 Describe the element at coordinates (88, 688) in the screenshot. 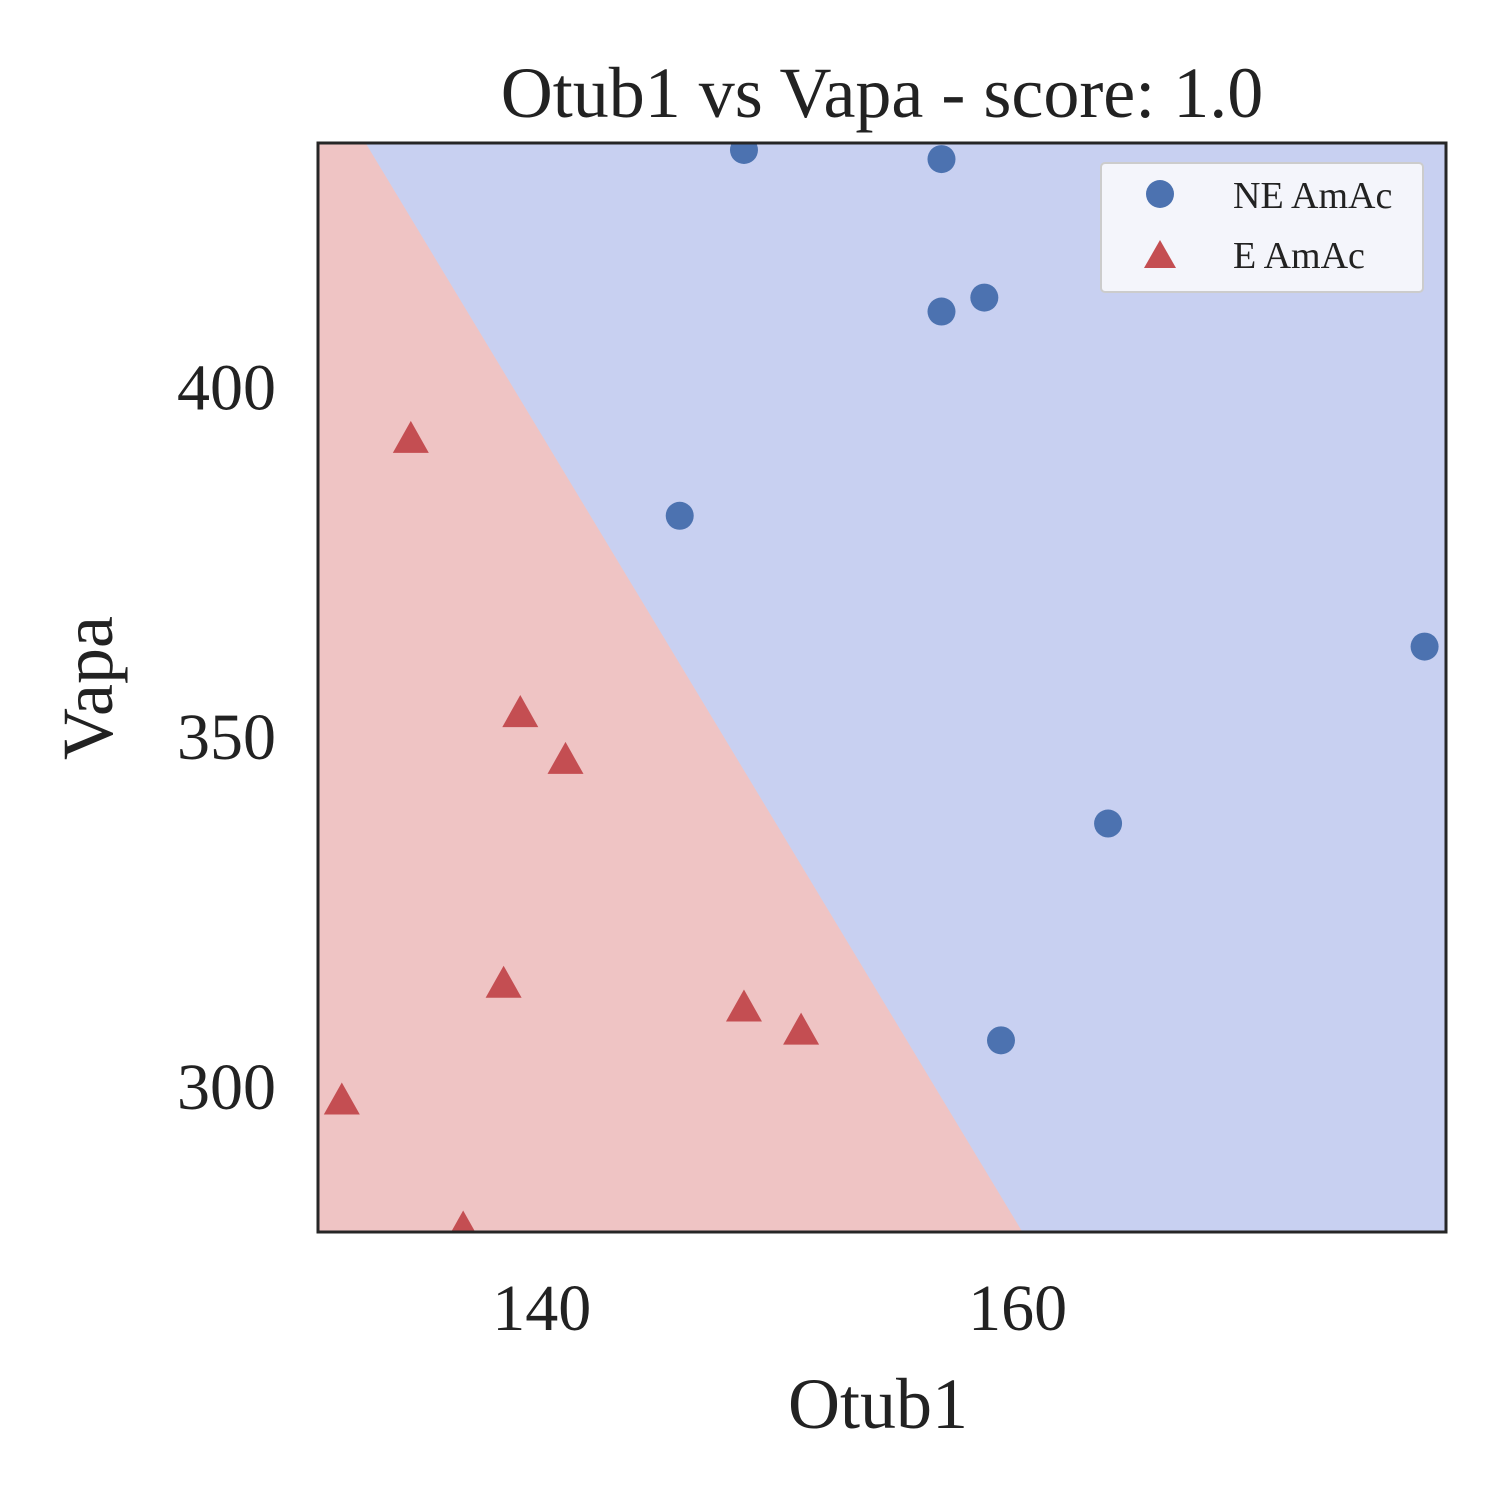

I see `y-axis-label: Vapa` at that location.